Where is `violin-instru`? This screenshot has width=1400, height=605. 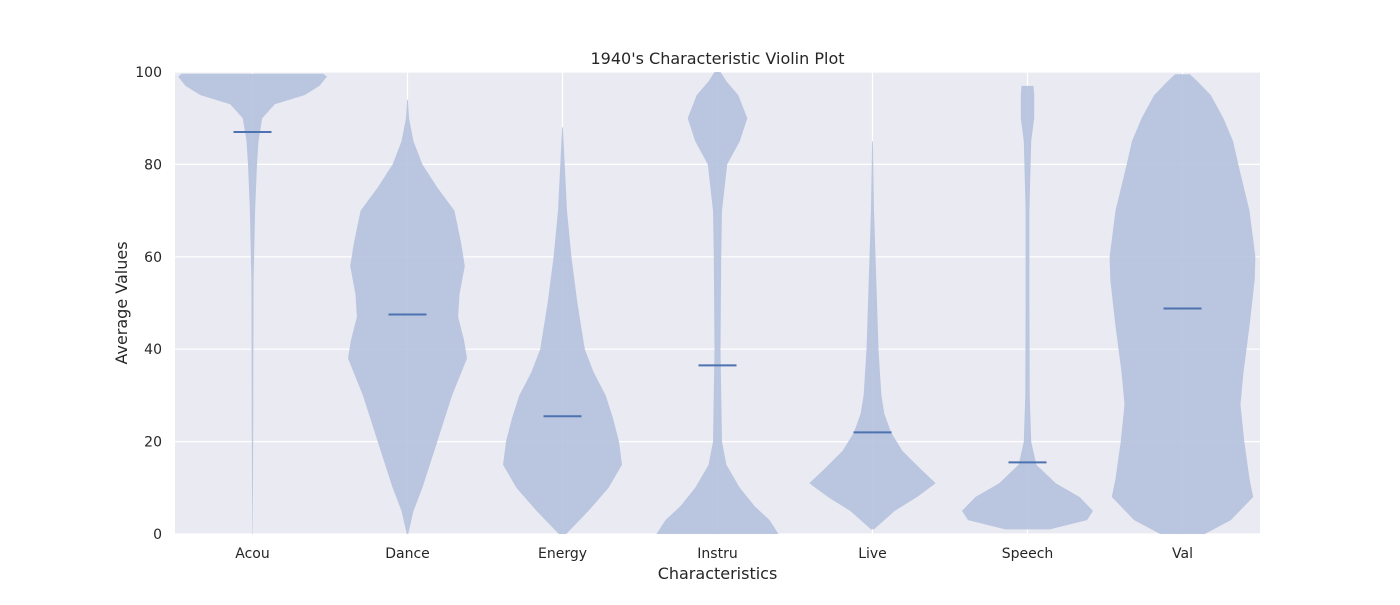 violin-instru is located at coordinates (717, 303).